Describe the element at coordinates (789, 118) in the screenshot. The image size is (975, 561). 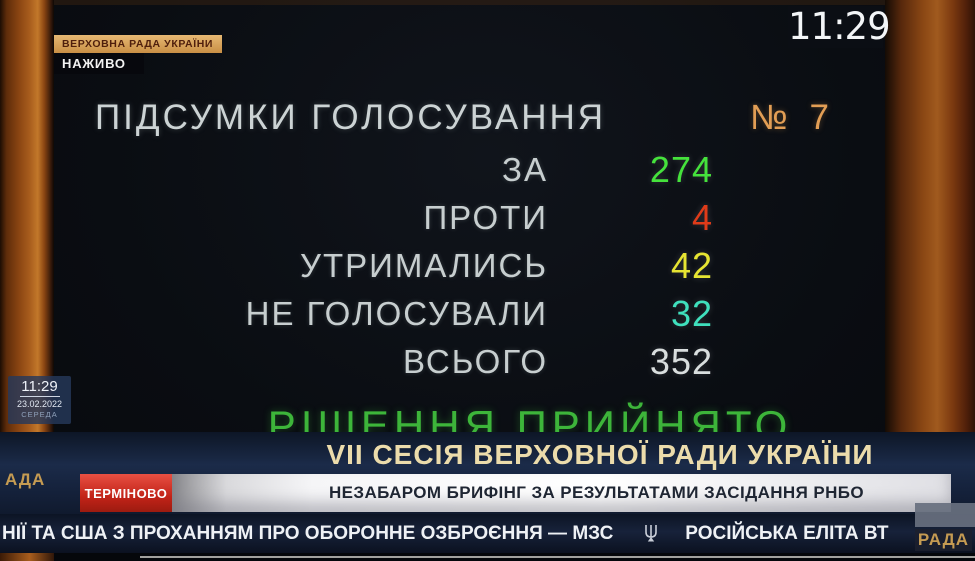
I see `vote-number: № 7` at that location.